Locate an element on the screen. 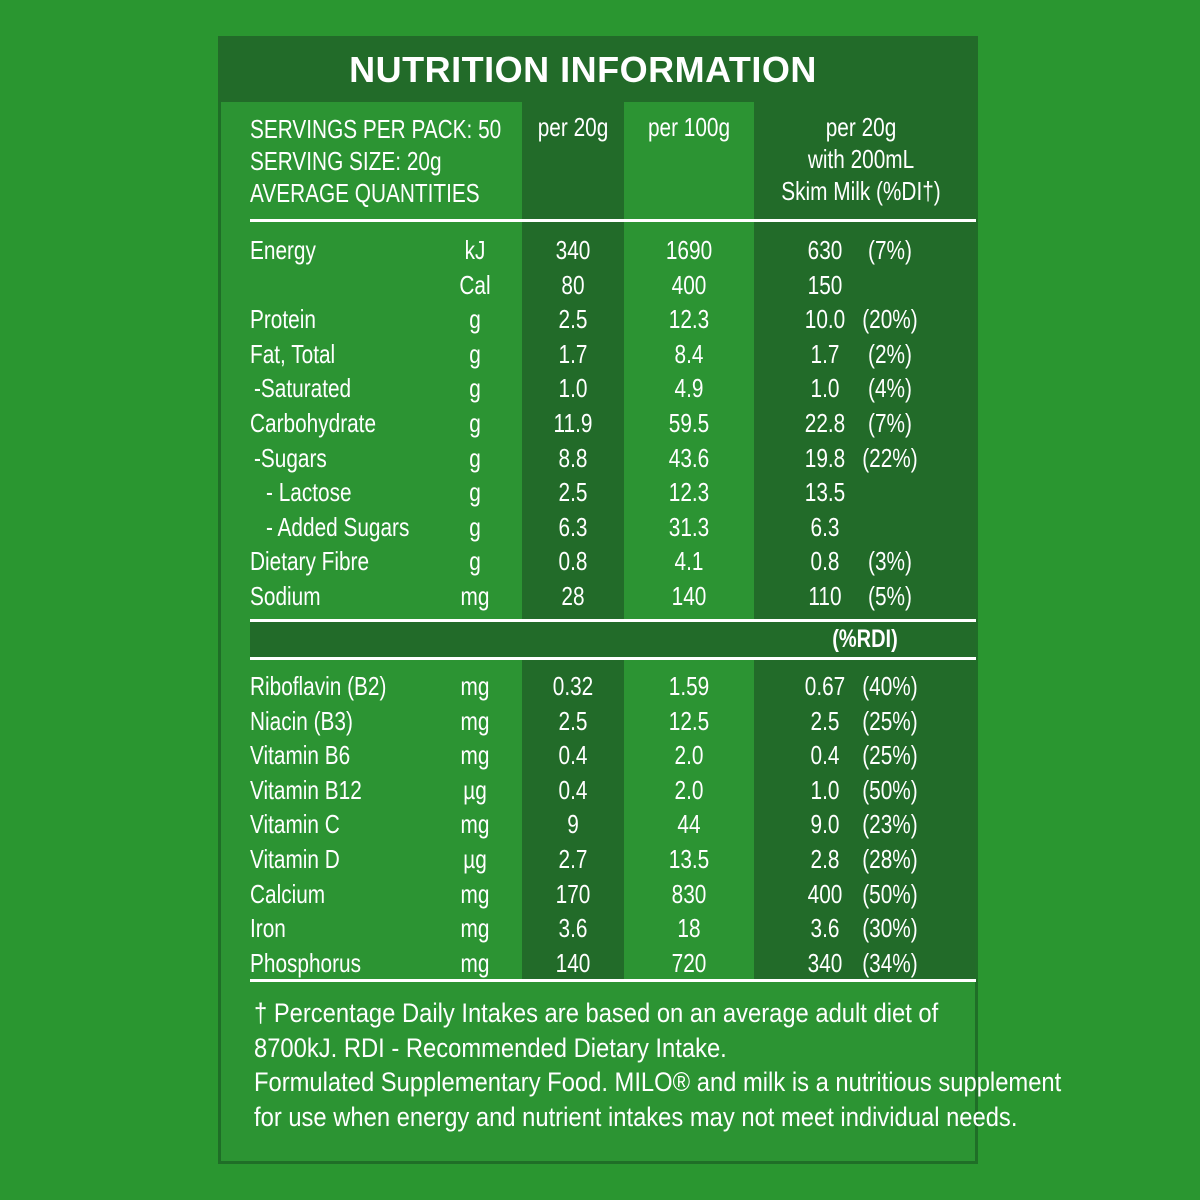 The width and height of the screenshot is (1200, 1200). value-per-100g: 43.6 is located at coordinates (689, 457).